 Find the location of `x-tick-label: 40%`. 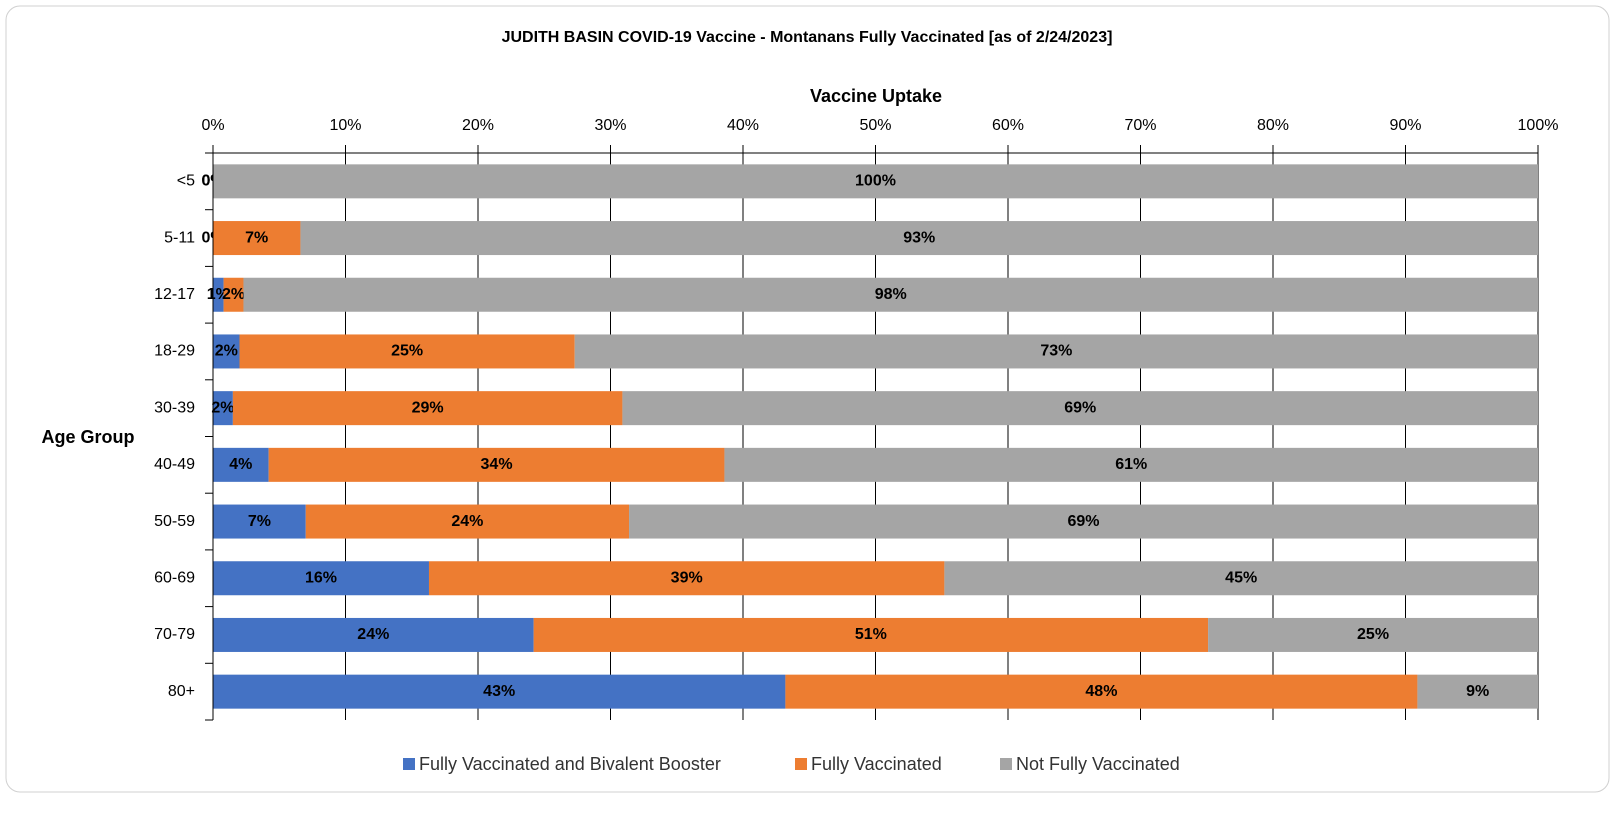

x-tick-label: 40% is located at coordinates (743, 125).